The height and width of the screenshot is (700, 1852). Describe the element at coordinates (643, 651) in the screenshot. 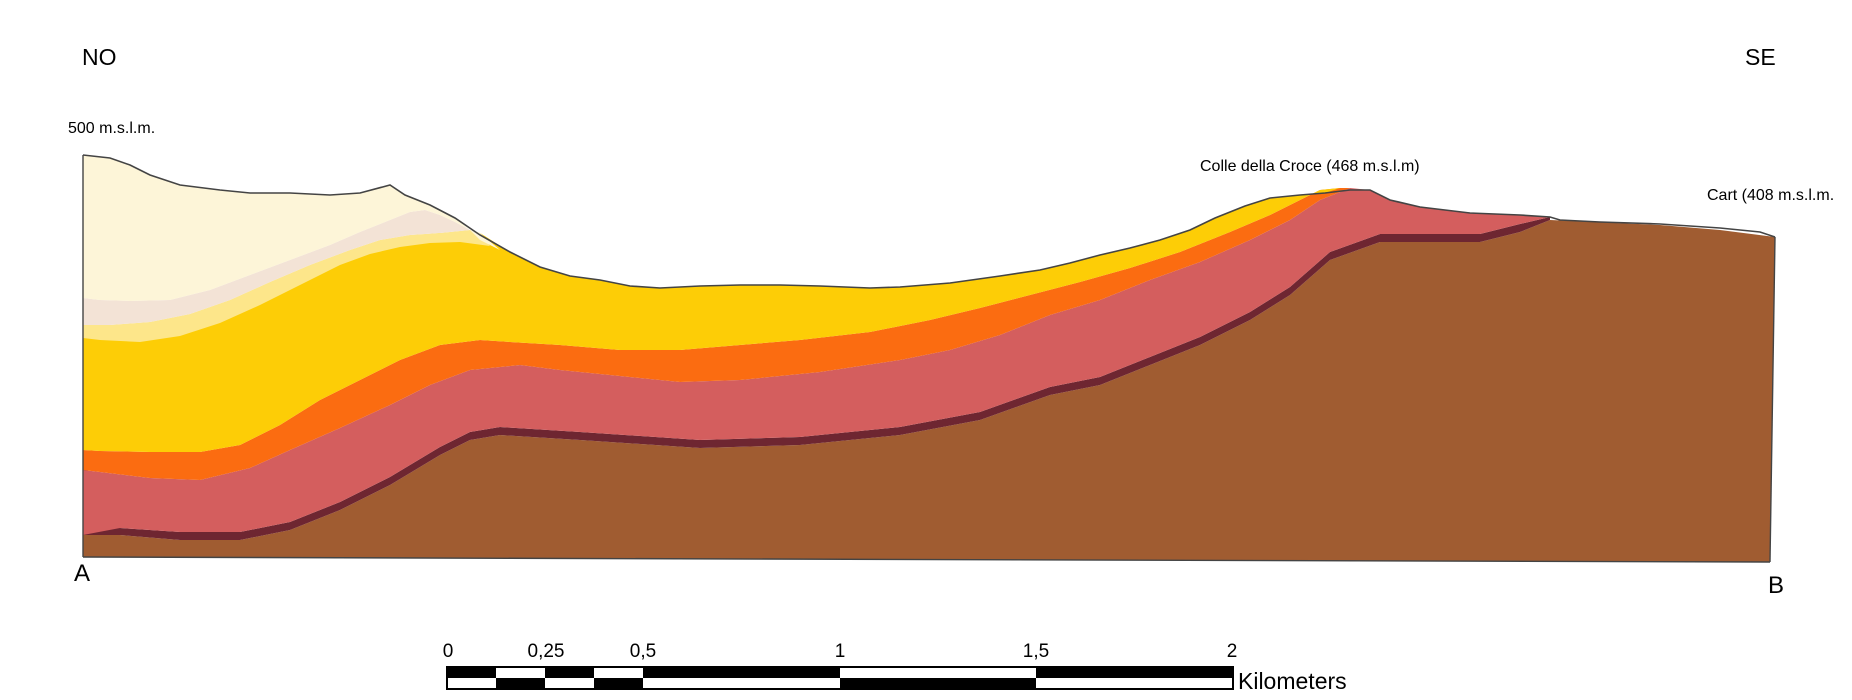

I see `scale-tick: 0,5` at that location.